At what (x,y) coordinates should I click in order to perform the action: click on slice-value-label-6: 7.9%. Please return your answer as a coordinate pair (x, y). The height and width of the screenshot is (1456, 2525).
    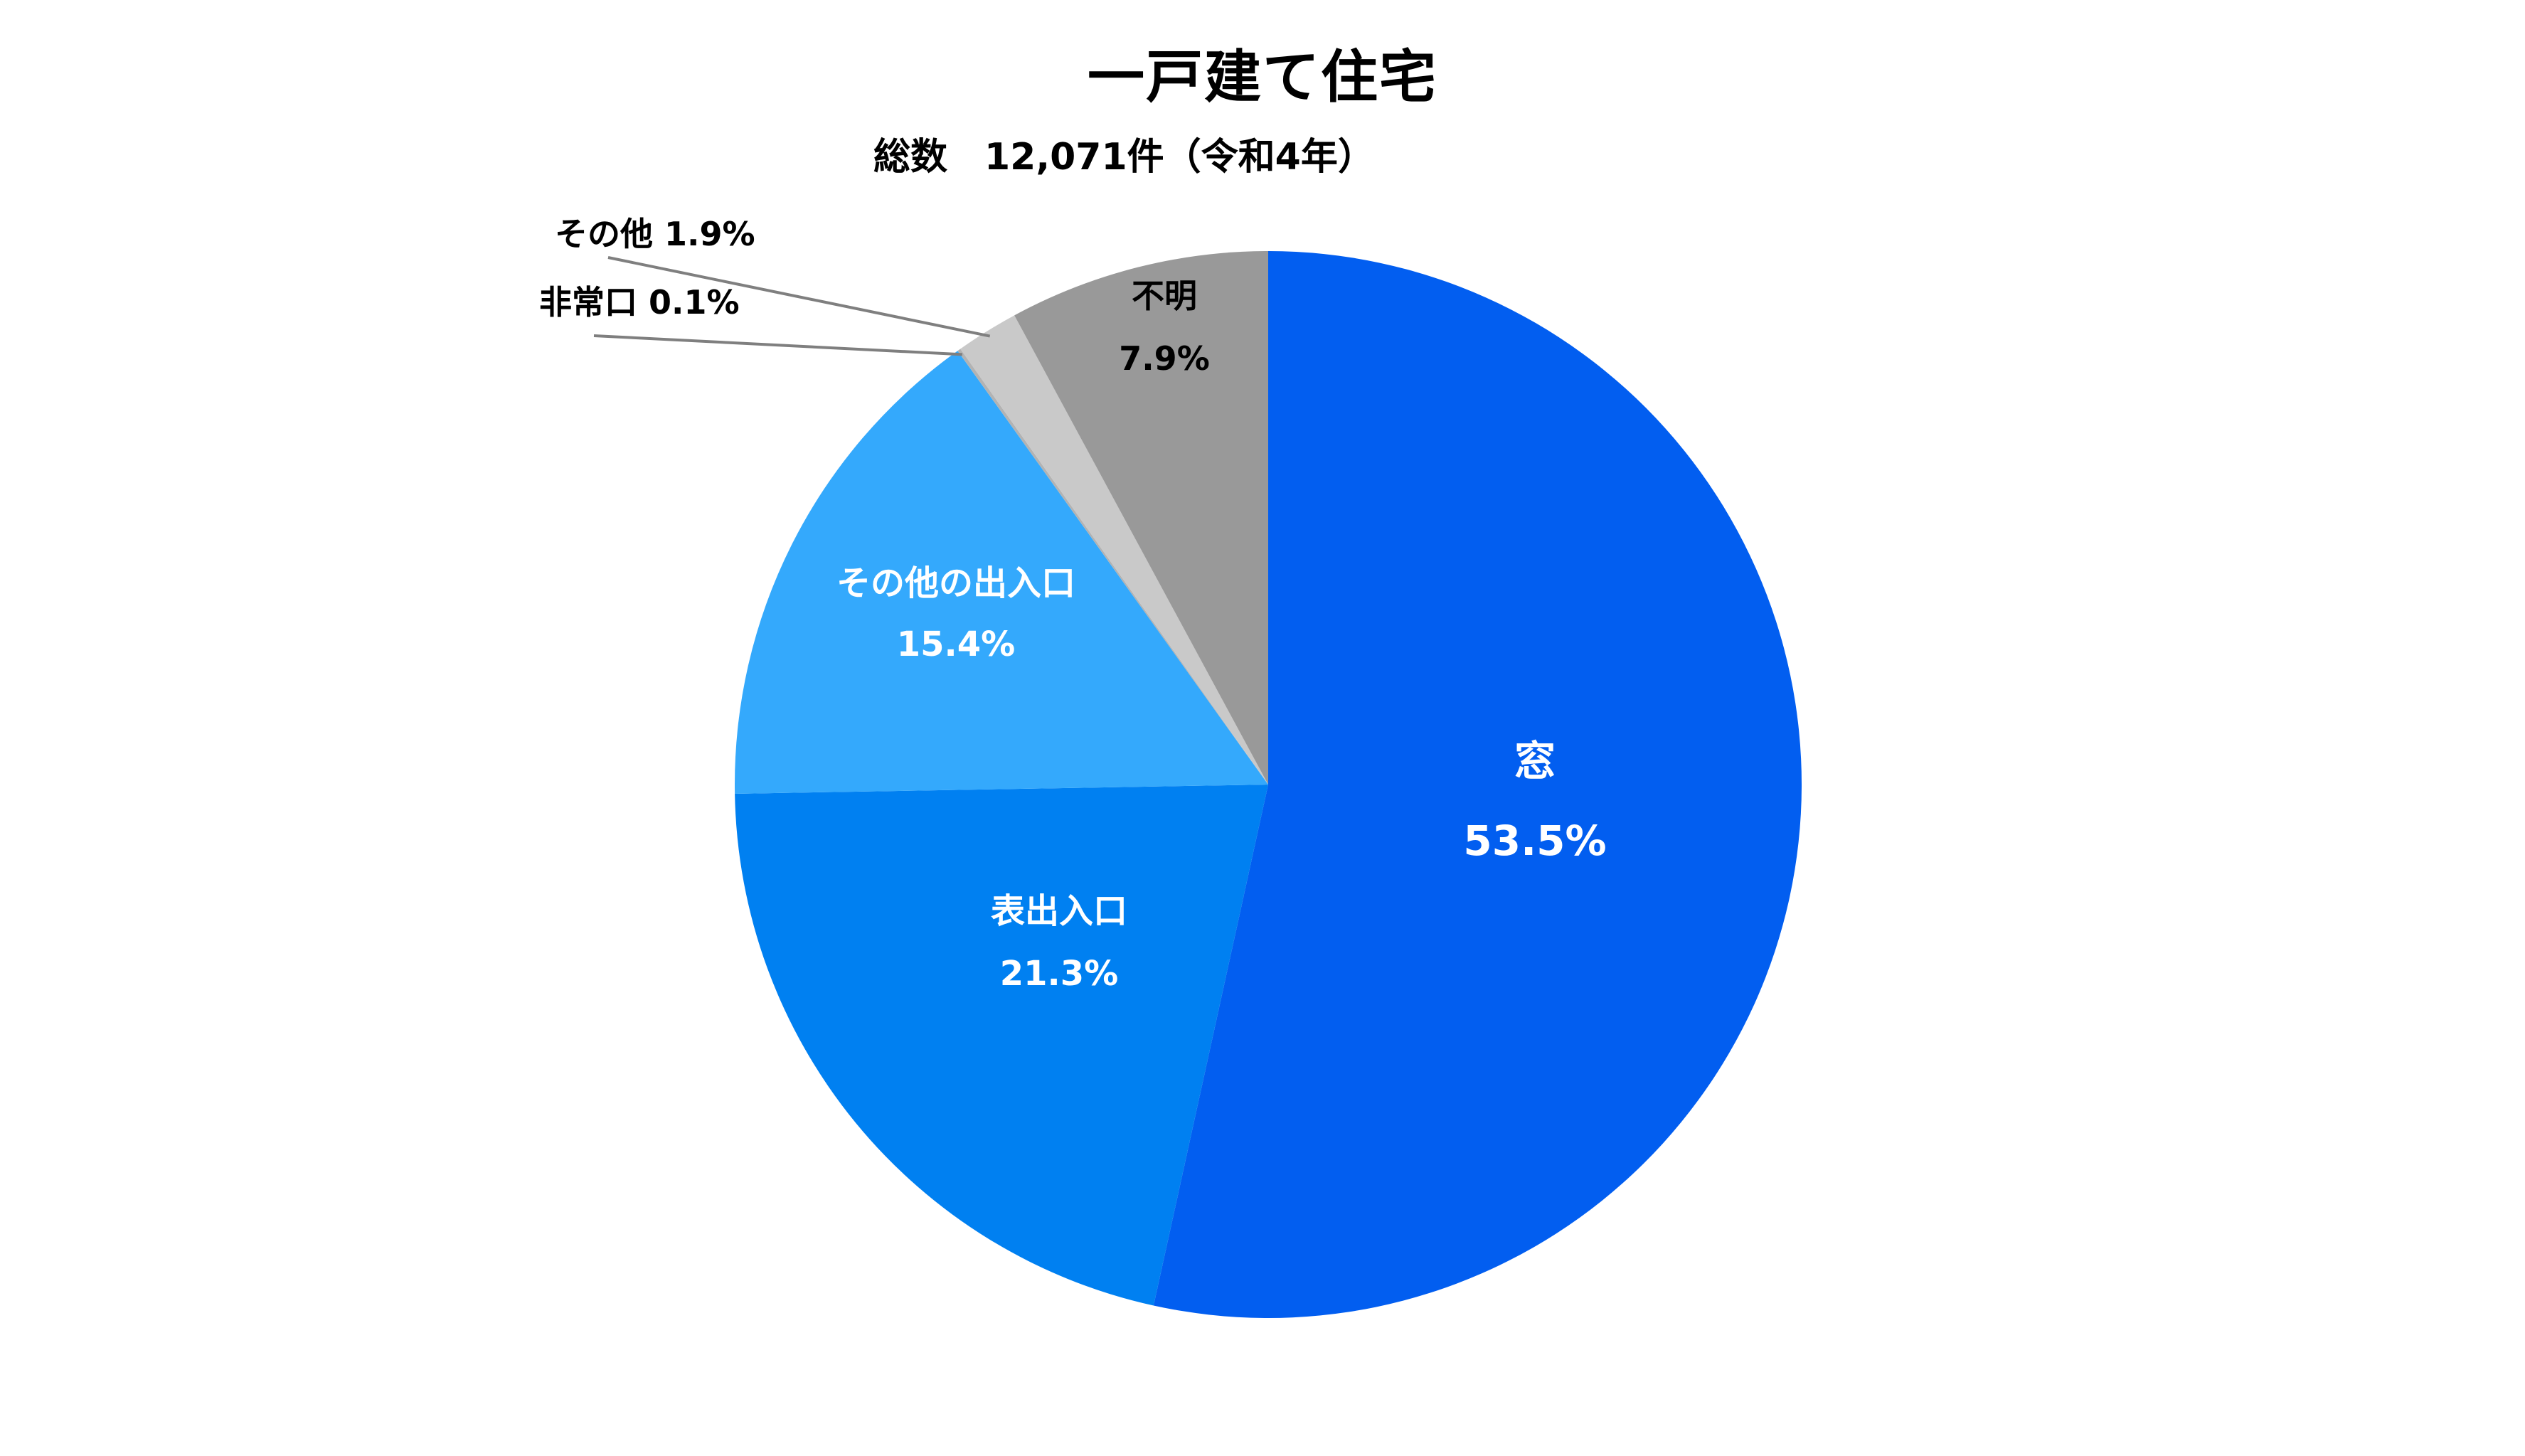
    Looking at the image, I should click on (1164, 358).